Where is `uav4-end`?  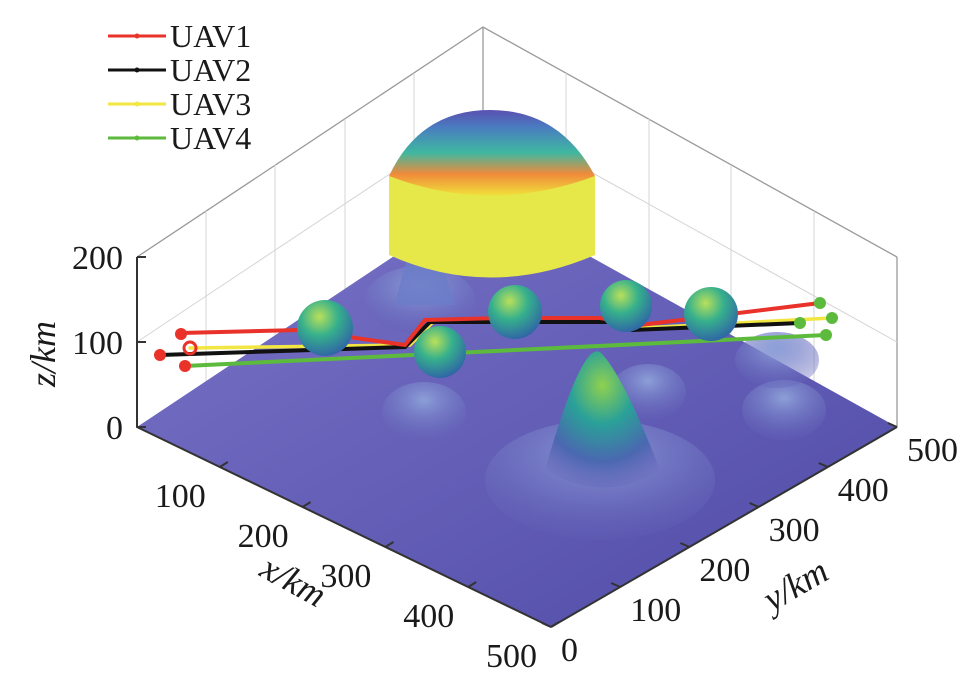 uav4-end is located at coordinates (826, 335).